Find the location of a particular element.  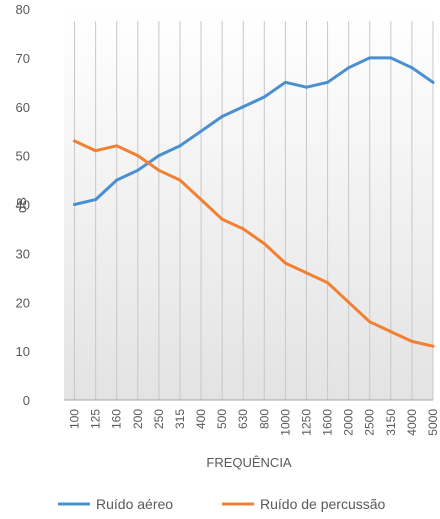

series-1-point-2000 is located at coordinates (349, 302).